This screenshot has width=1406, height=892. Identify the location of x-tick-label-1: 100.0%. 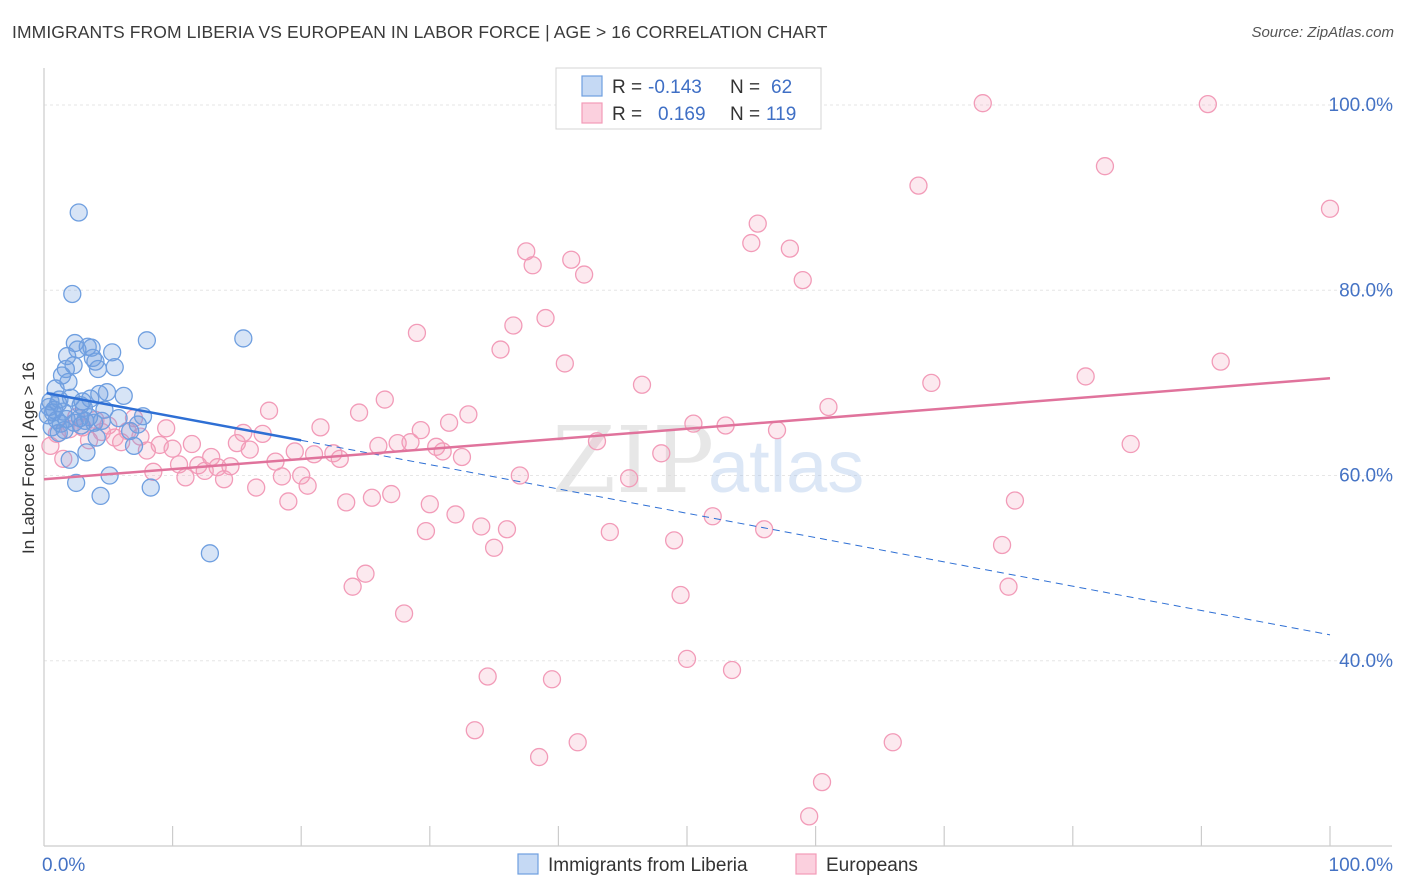
(1361, 865).